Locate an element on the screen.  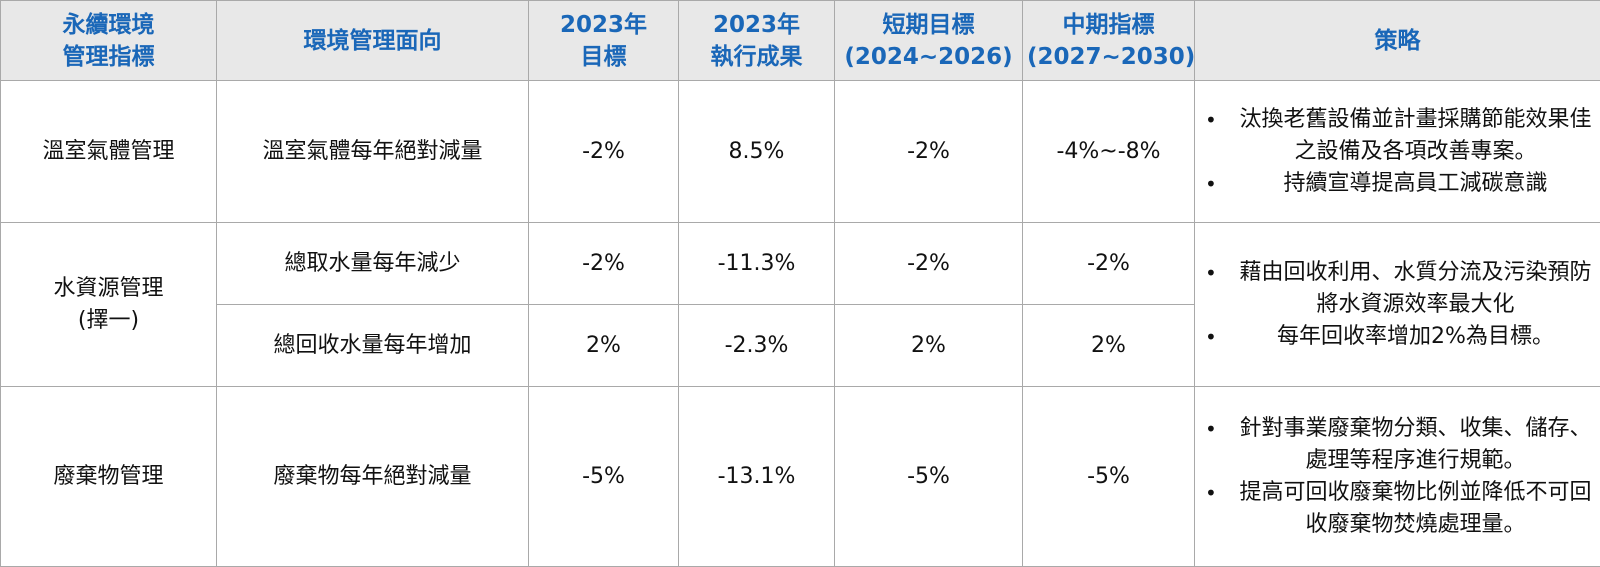
strategy-item: 提高可回收廢棄物比例並降低不可回收廢棄物焚燒處理量。 is located at coordinates (1397, 509).